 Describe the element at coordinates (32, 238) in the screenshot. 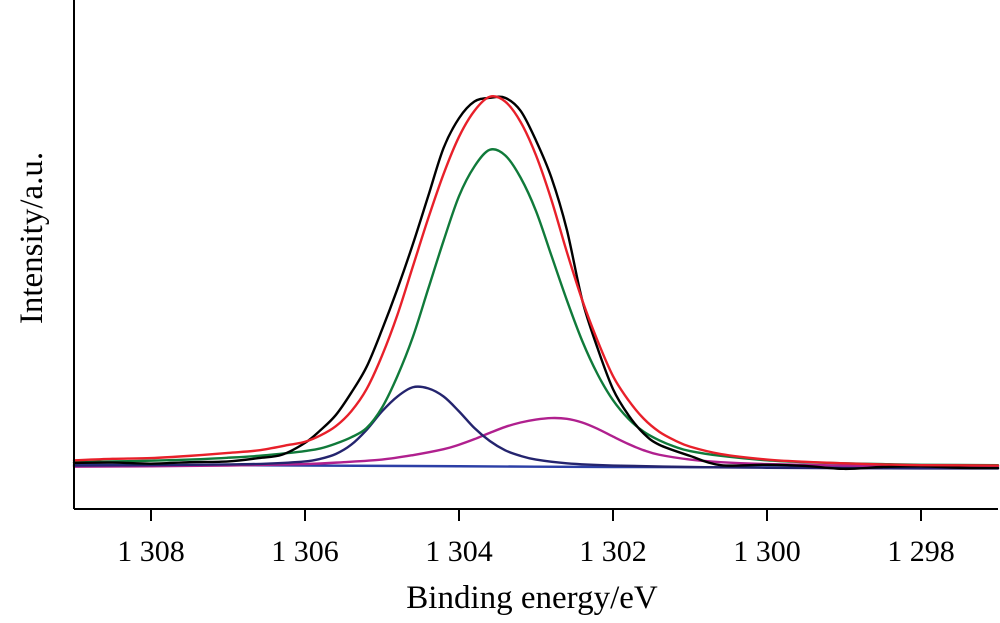

I see `y-axis-label: Intensity/a.u.` at that location.